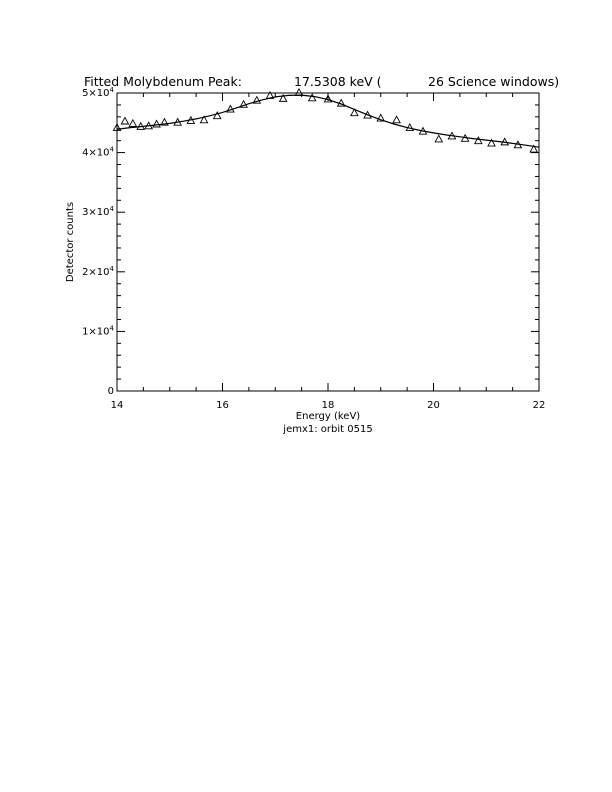 This screenshot has width=612, height=792. I want to click on data-marks, so click(326, 120).